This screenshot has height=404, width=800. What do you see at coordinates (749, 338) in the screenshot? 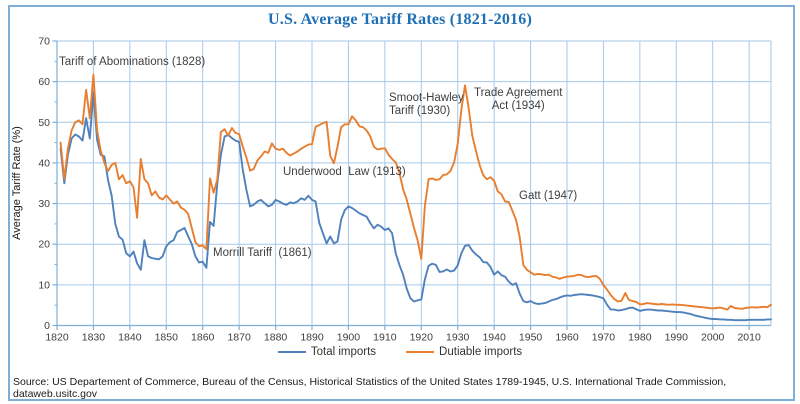
I see `x-tick-label: 2010` at bounding box center [749, 338].